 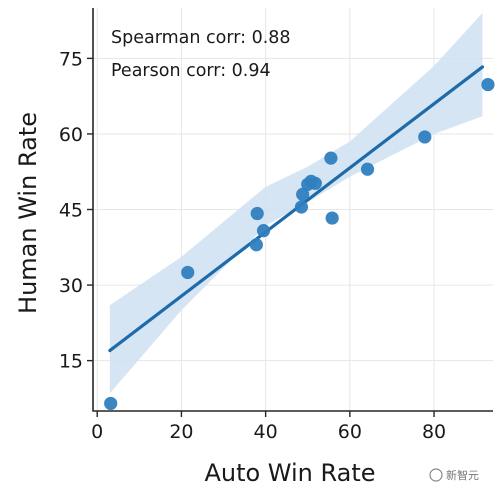 I want to click on y-tick-label: 45, so click(x=71, y=211).